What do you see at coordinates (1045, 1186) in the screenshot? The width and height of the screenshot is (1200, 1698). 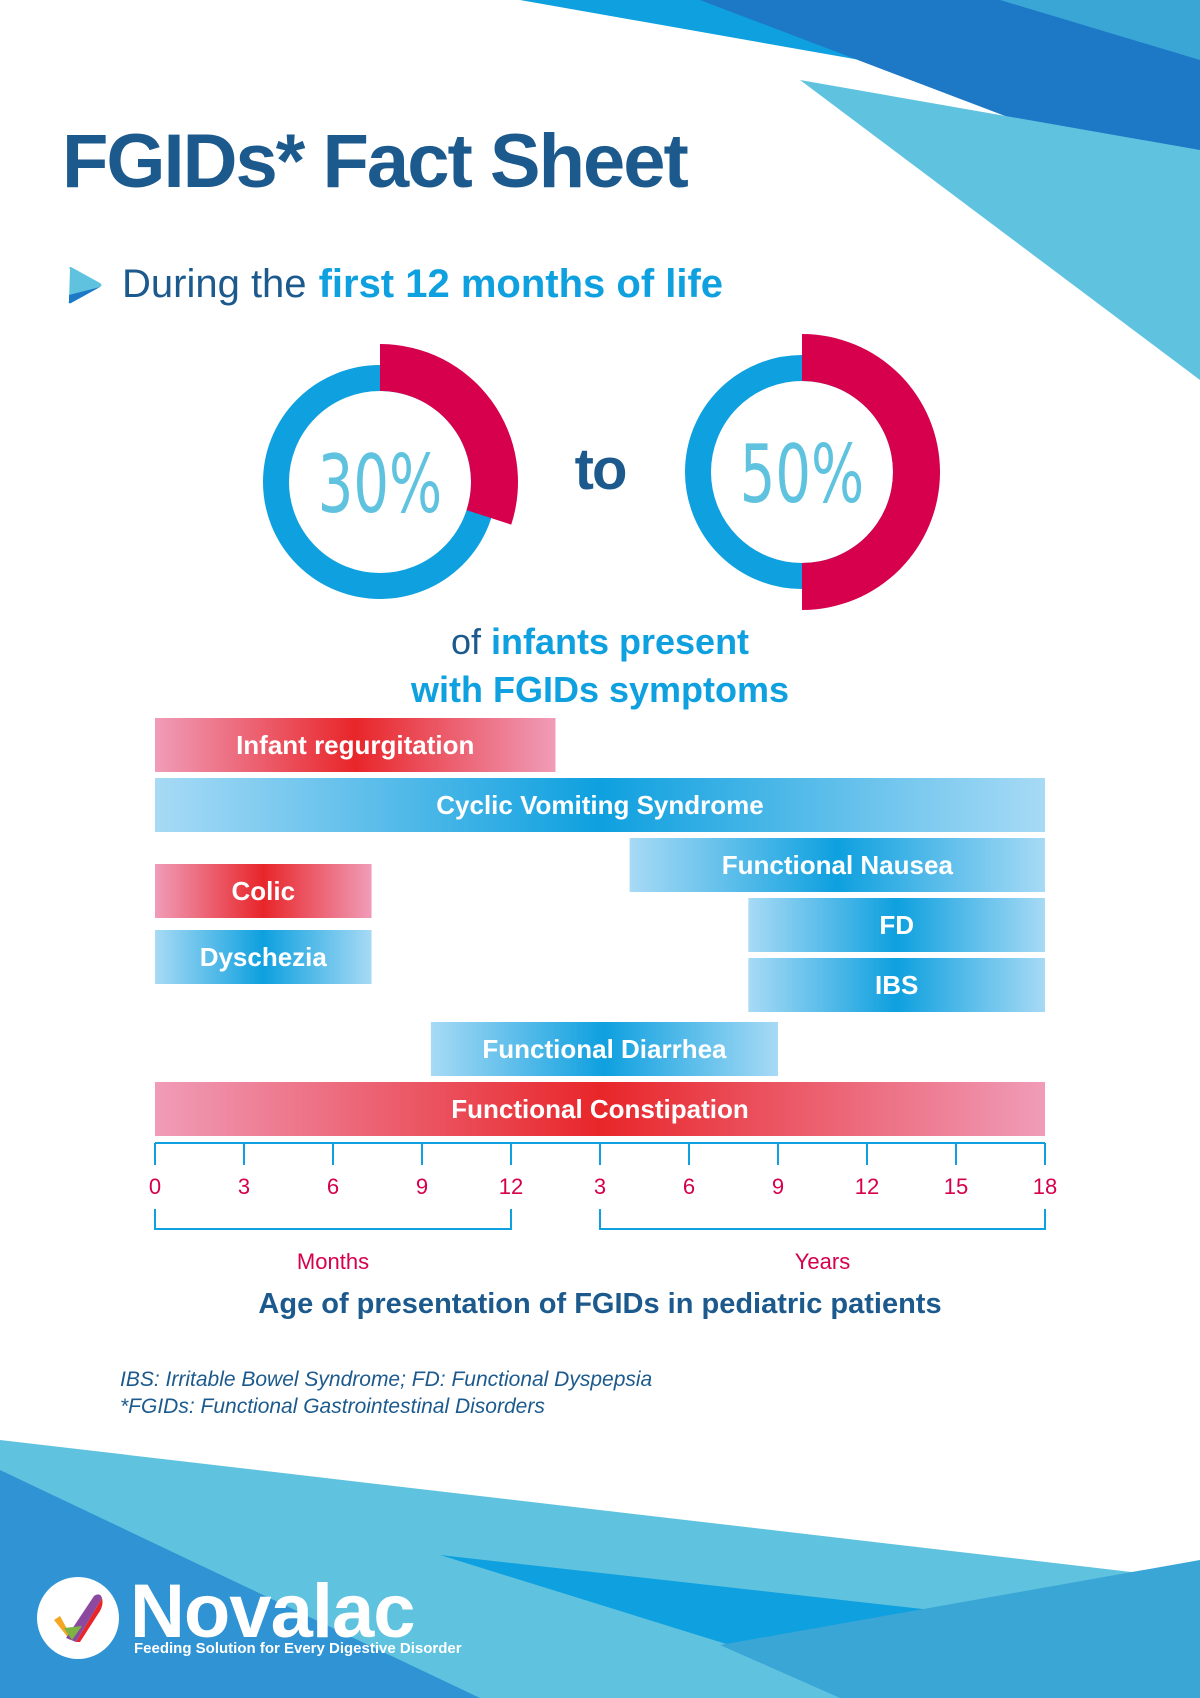 I see `tick-label: 18` at bounding box center [1045, 1186].